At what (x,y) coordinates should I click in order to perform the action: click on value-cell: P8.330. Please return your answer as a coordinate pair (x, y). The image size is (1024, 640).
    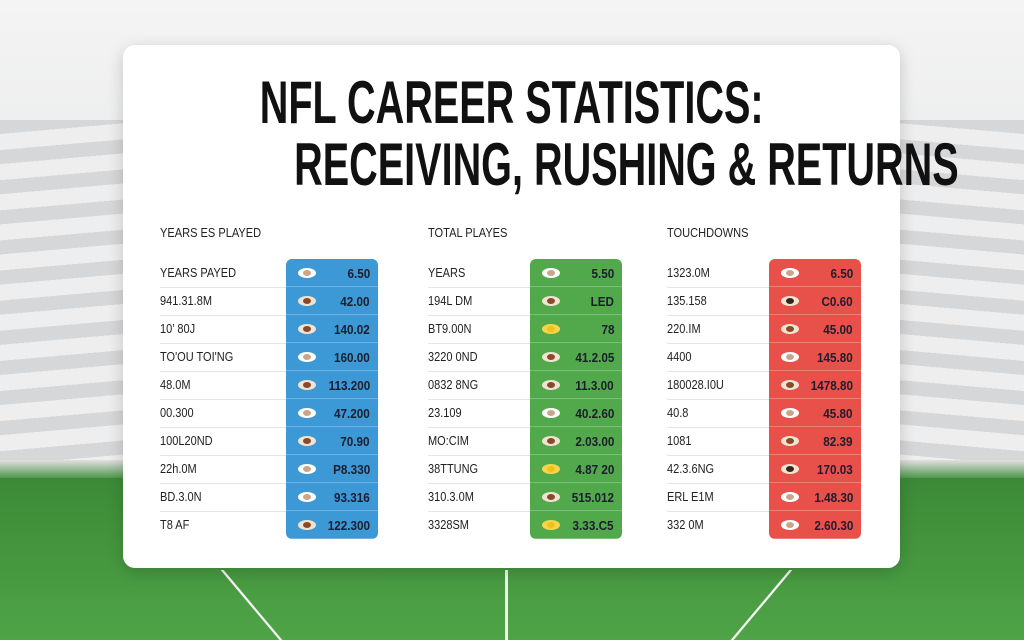
    Looking at the image, I should click on (332, 469).